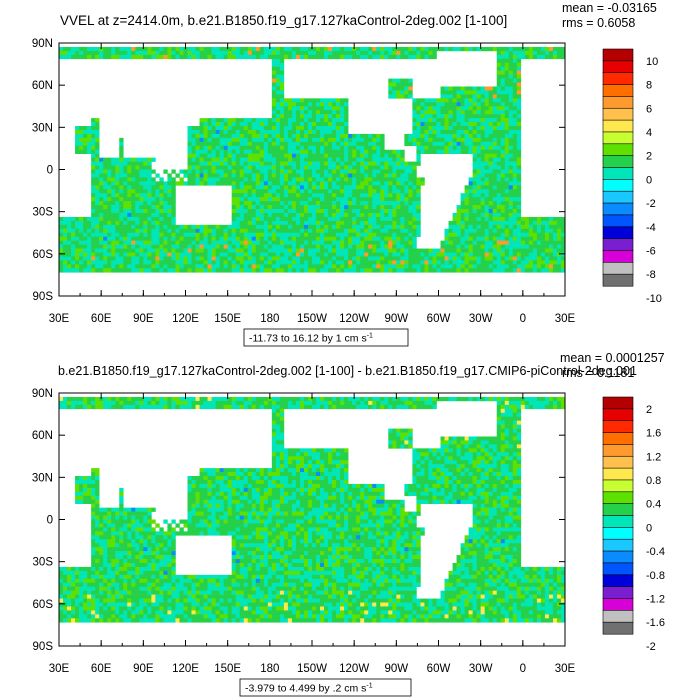 Image resolution: width=700 pixels, height=700 pixels. I want to click on colorbar-label: 10, so click(652, 62).